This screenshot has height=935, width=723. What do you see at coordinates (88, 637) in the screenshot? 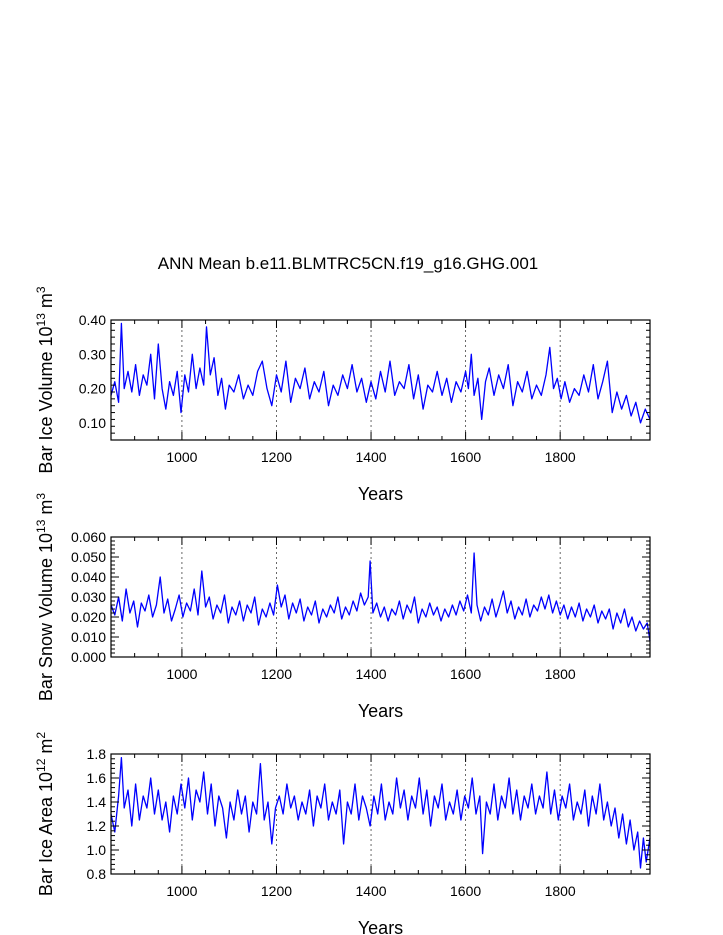
I see `y-tick-label: 0.010` at bounding box center [88, 637].